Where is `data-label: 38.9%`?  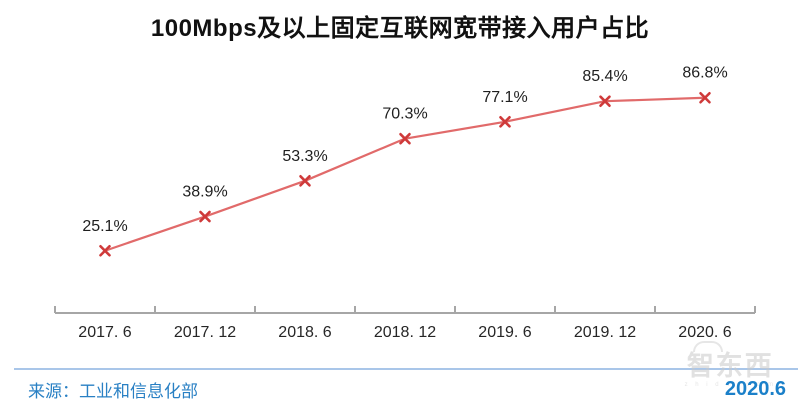 data-label: 38.9% is located at coordinates (204, 192).